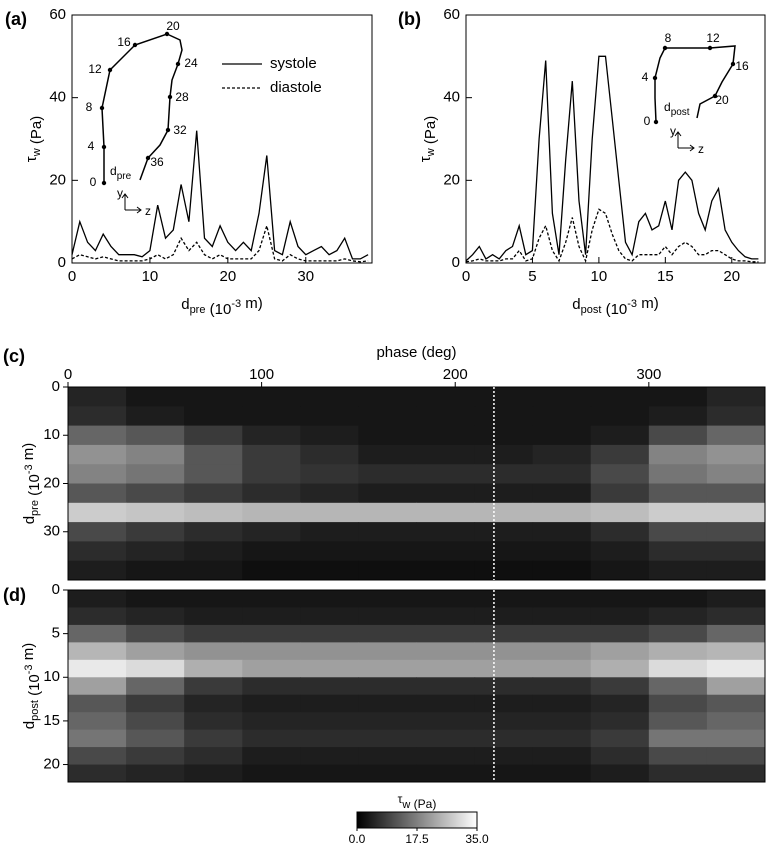  I want to click on legend-label: diastole, so click(296, 87).